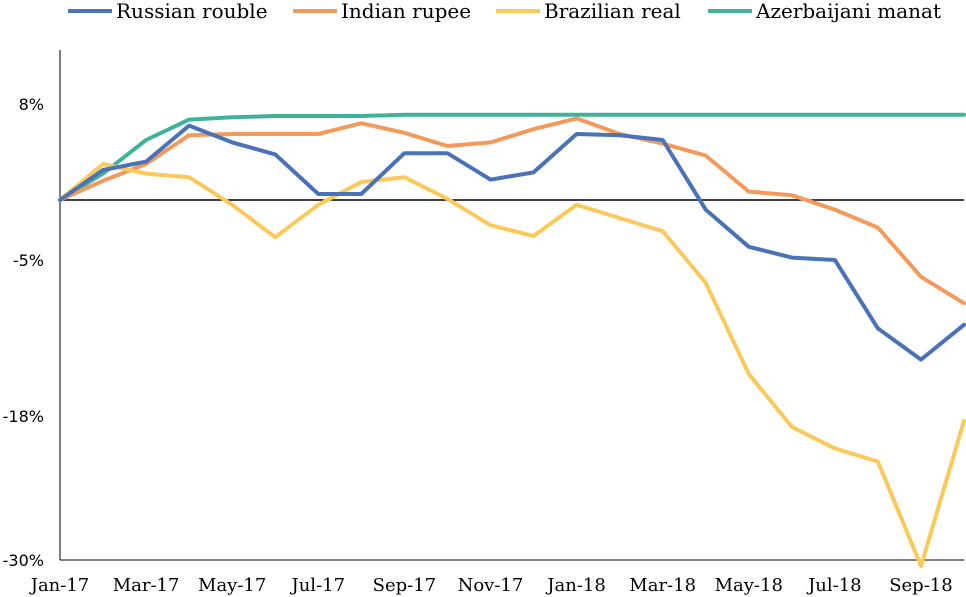 The height and width of the screenshot is (597, 966). What do you see at coordinates (192, 11) in the screenshot?
I see `legend-label-russian-rouble: Russian rouble` at bounding box center [192, 11].